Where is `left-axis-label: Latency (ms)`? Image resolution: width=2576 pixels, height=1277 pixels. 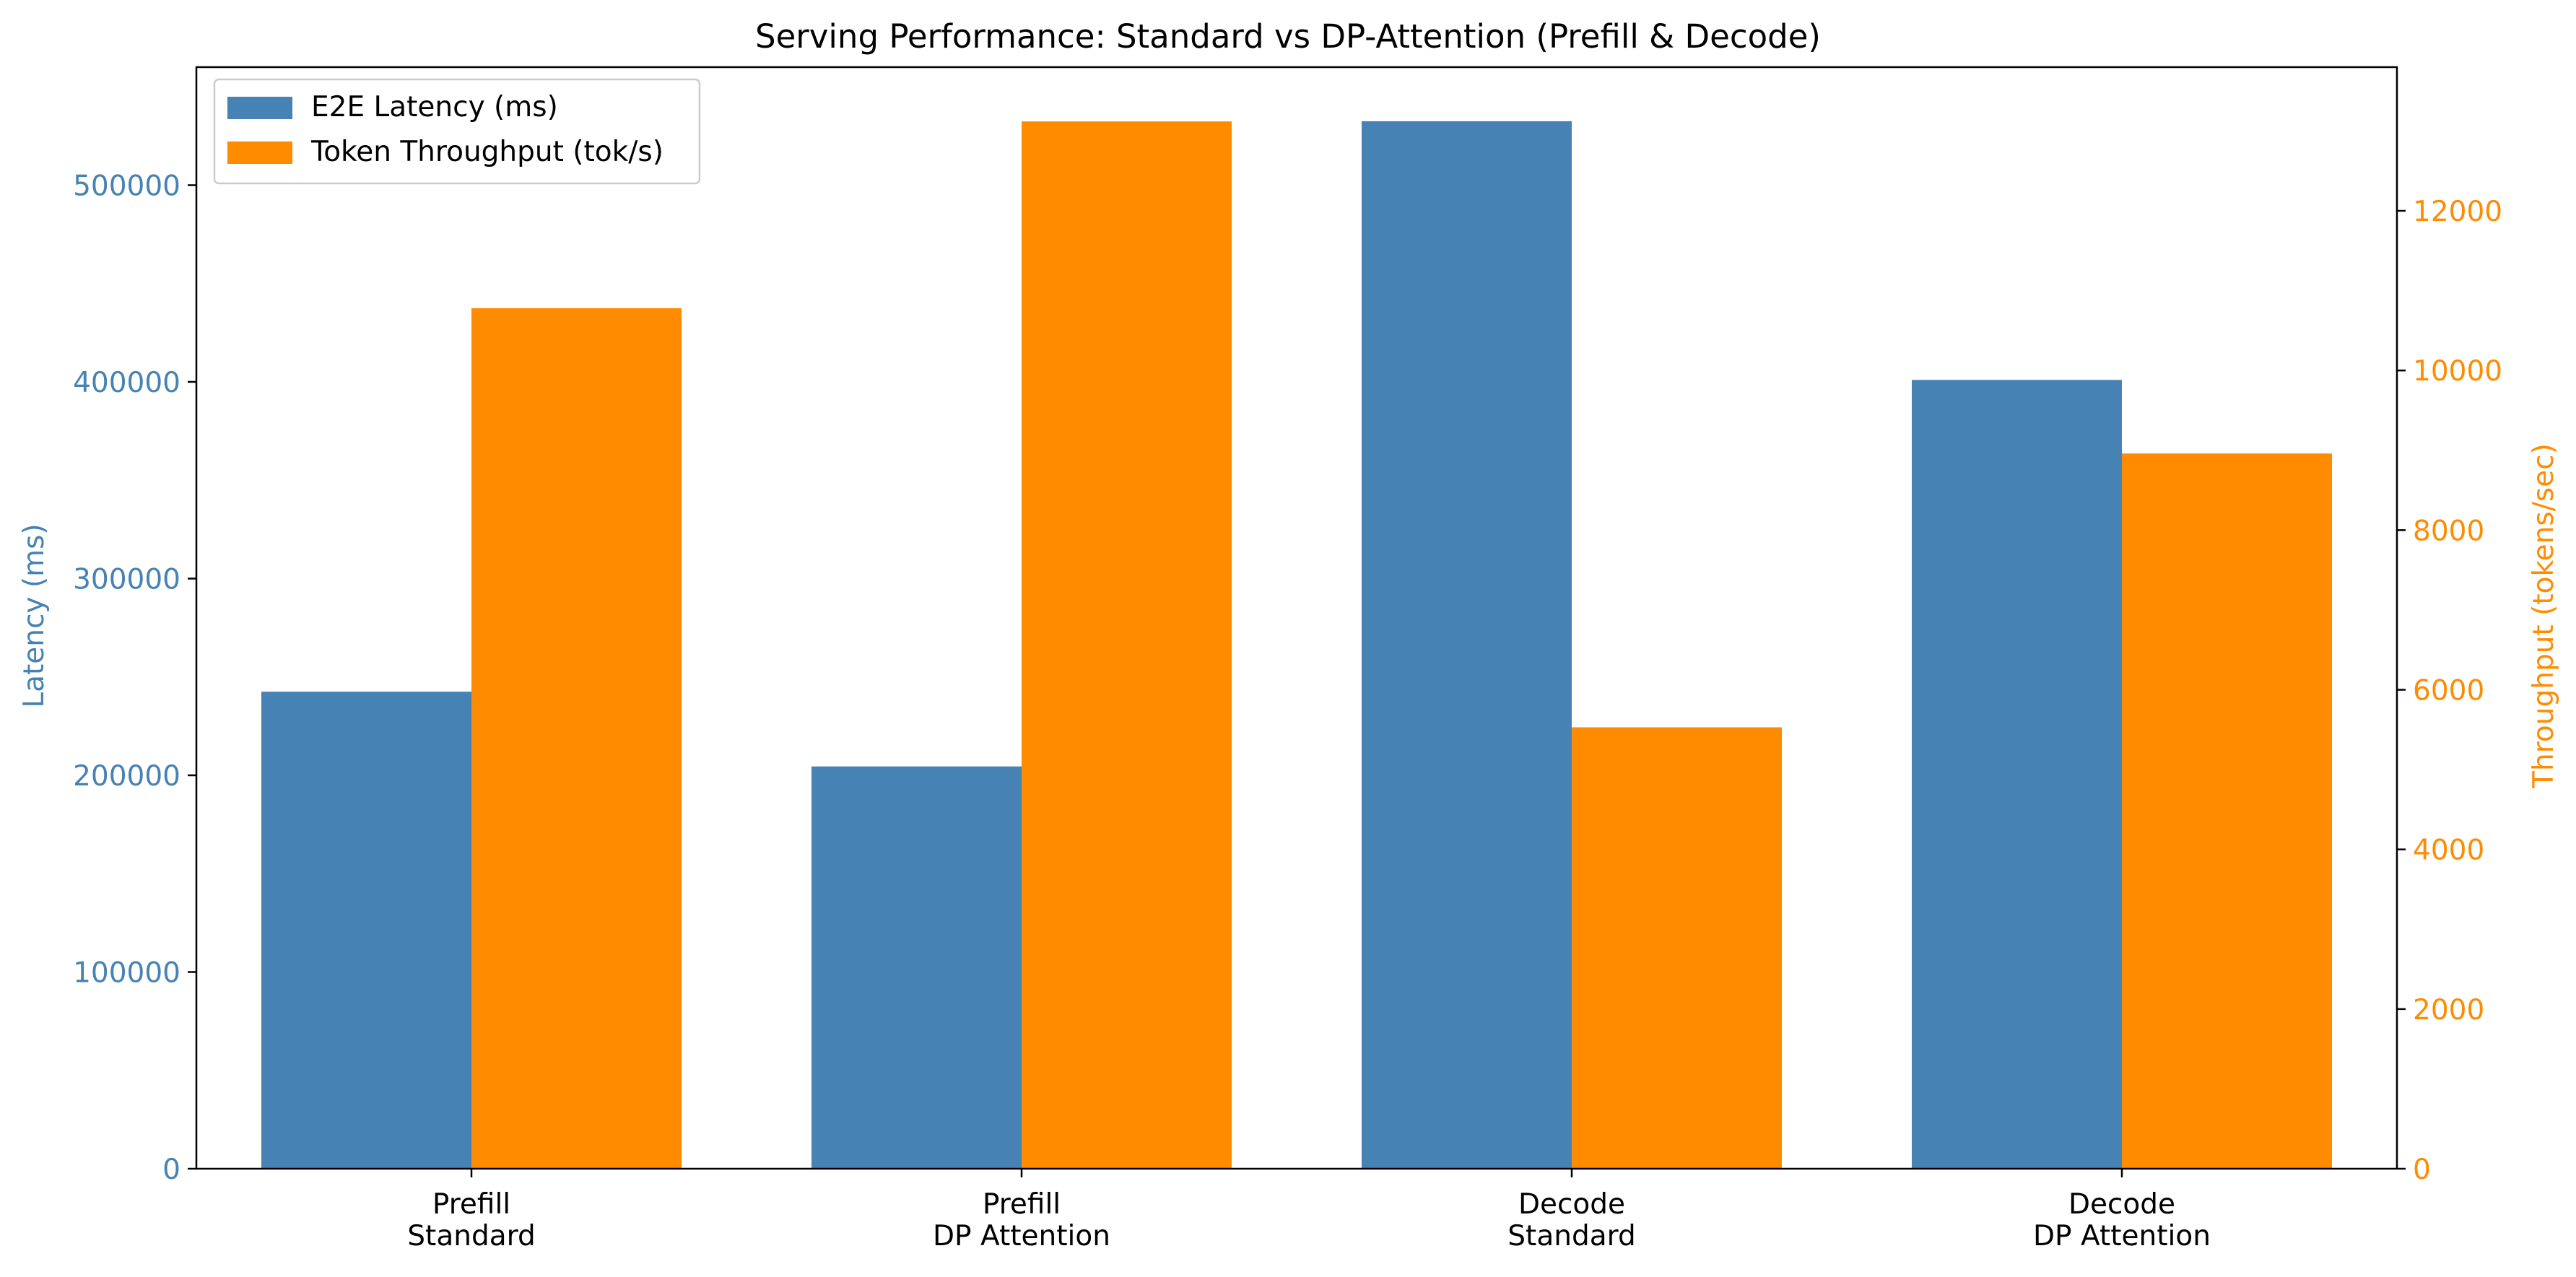
left-axis-label: Latency (ms) is located at coordinates (34, 615).